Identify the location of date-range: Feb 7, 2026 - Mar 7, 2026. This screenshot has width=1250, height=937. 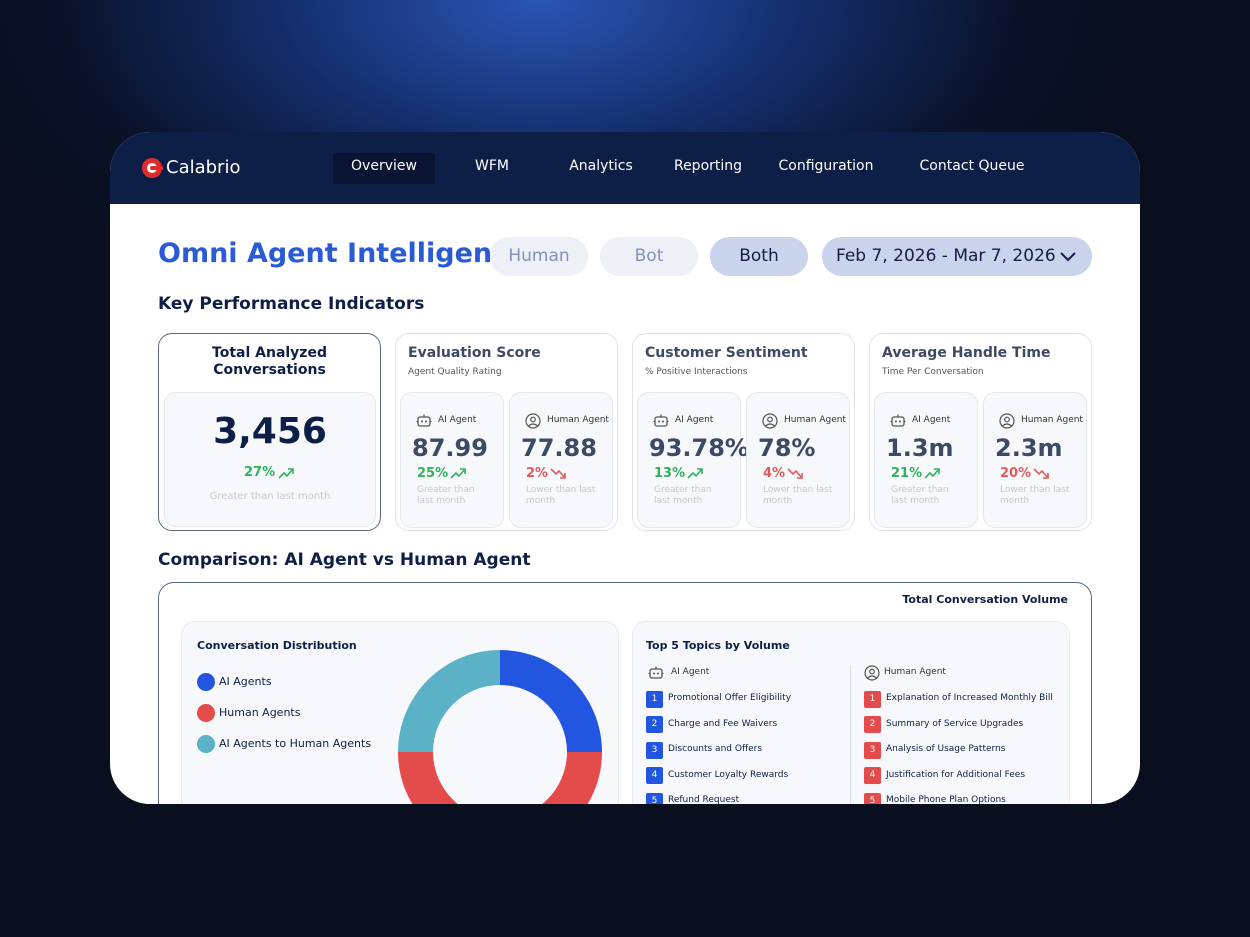
(946, 256).